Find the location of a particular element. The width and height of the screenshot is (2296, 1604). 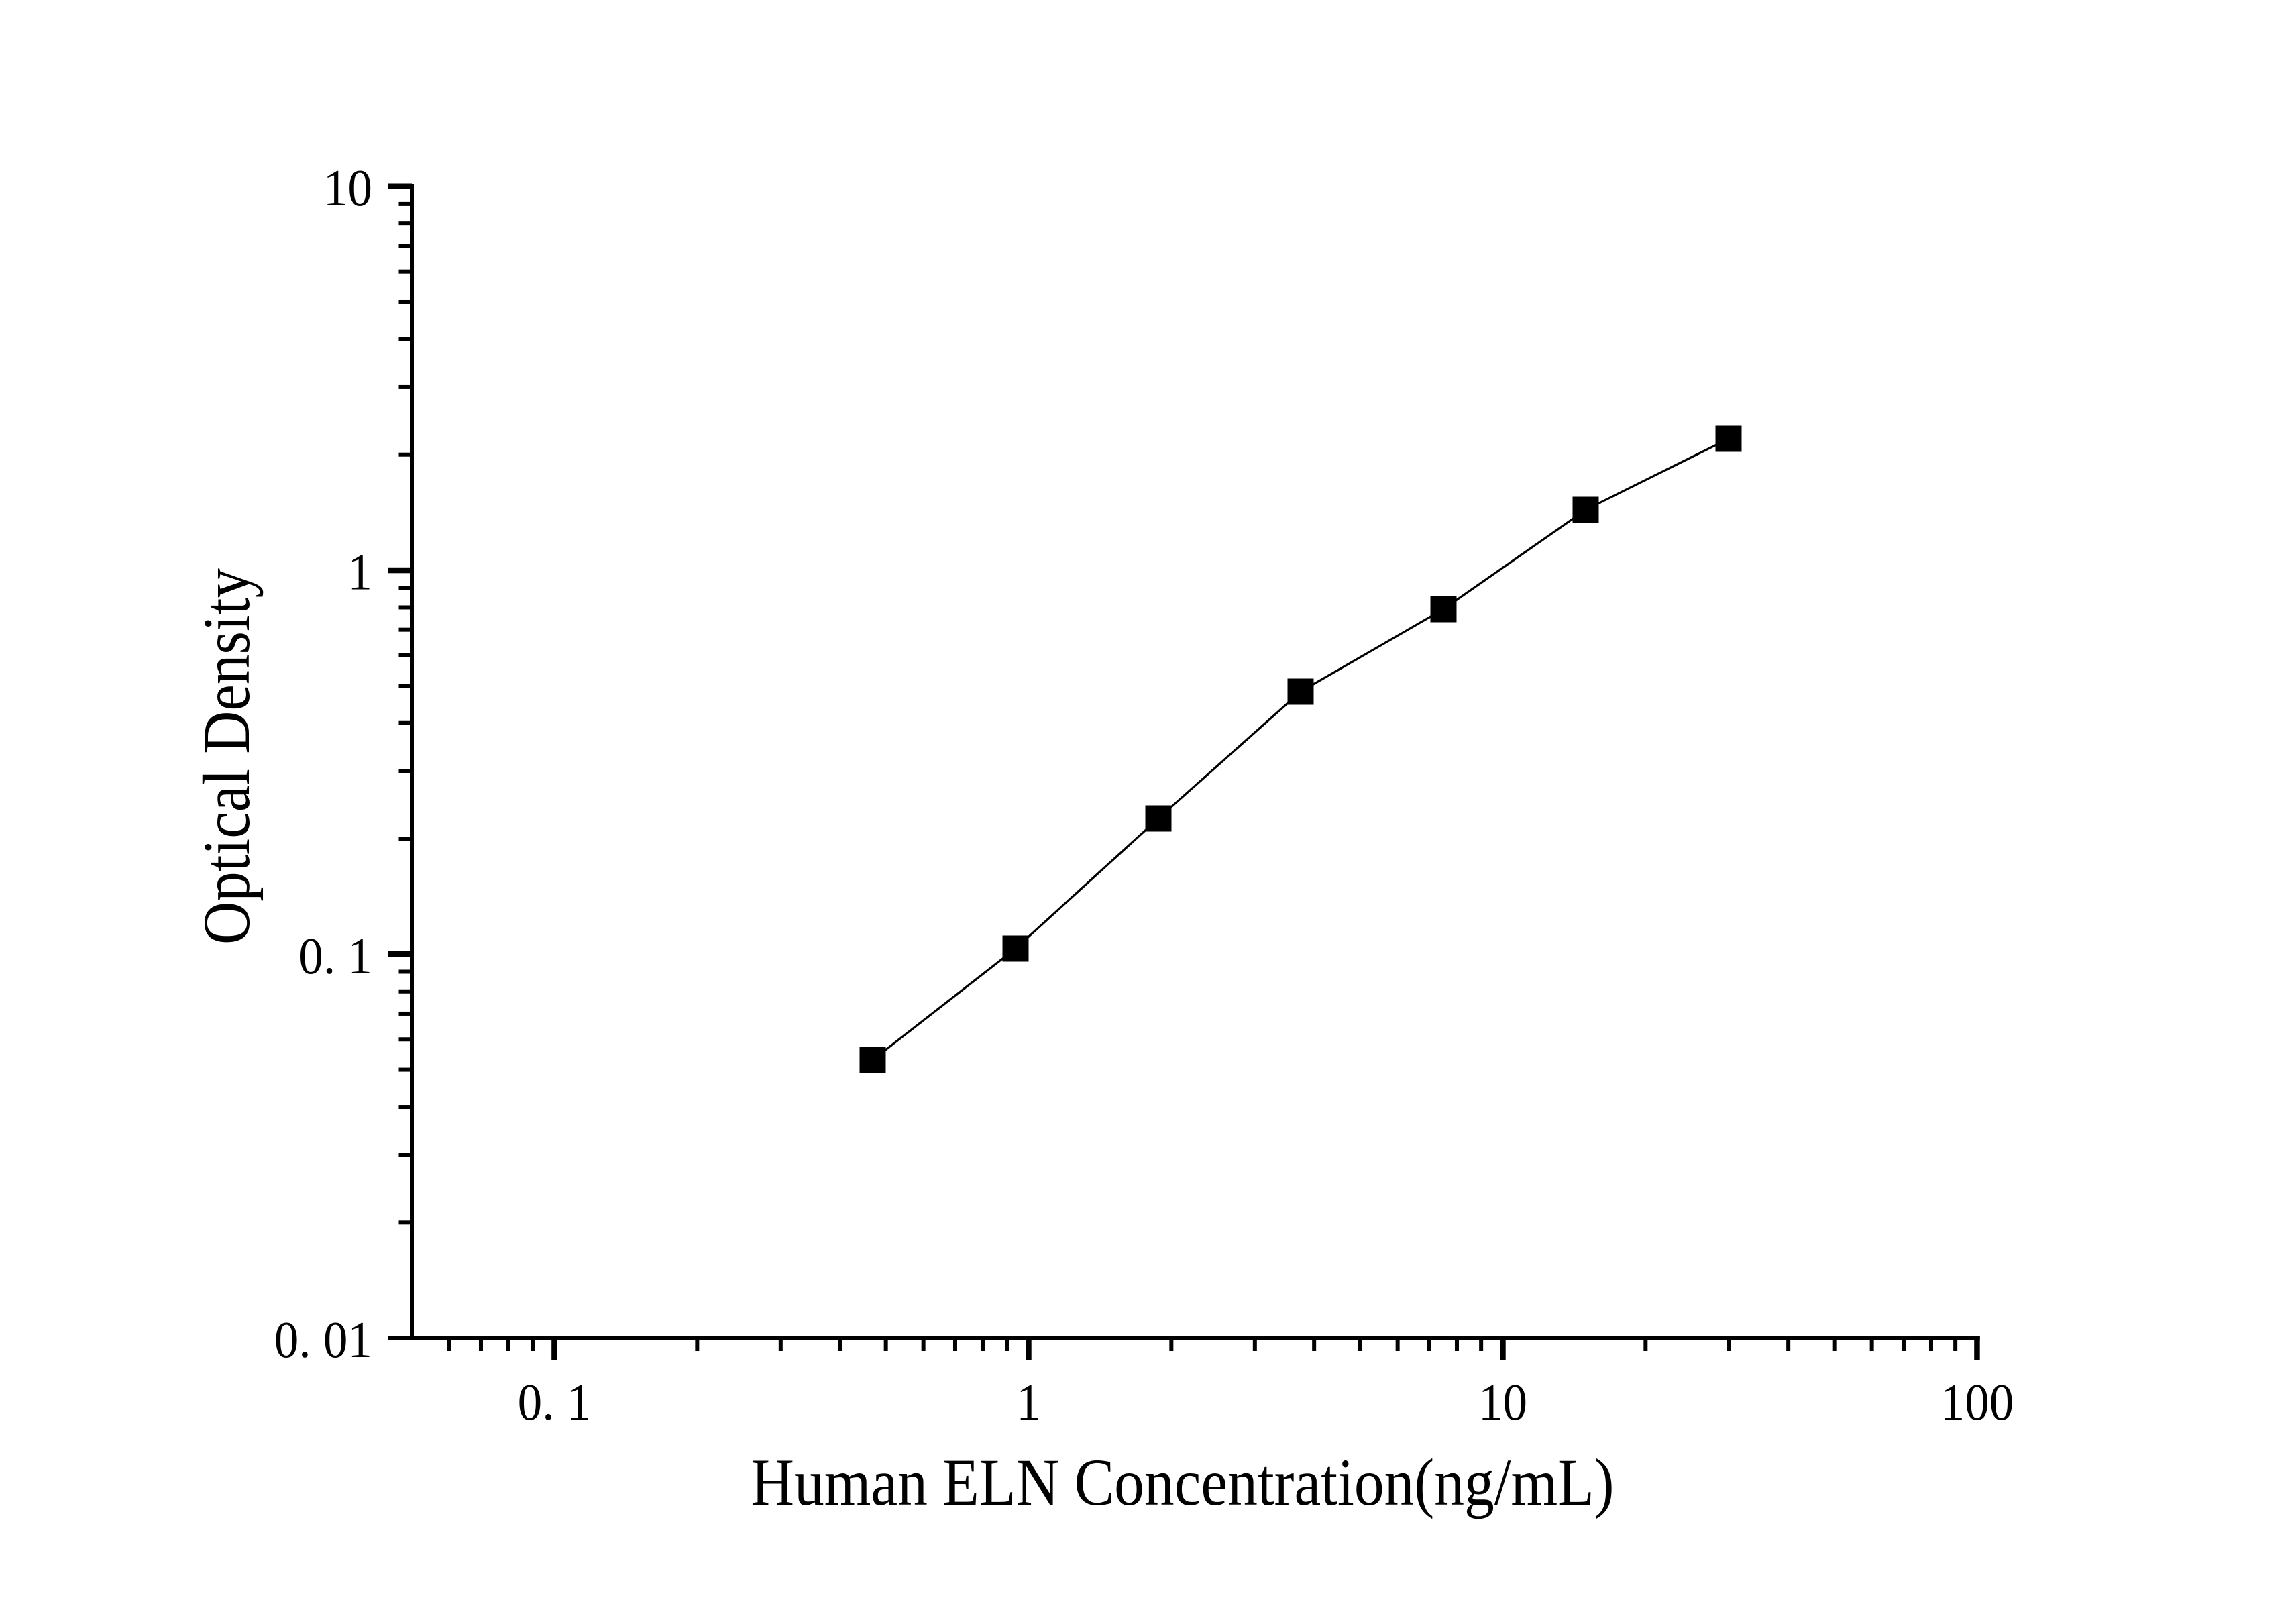

svg-text: 100 is located at coordinates (1977, 1402).